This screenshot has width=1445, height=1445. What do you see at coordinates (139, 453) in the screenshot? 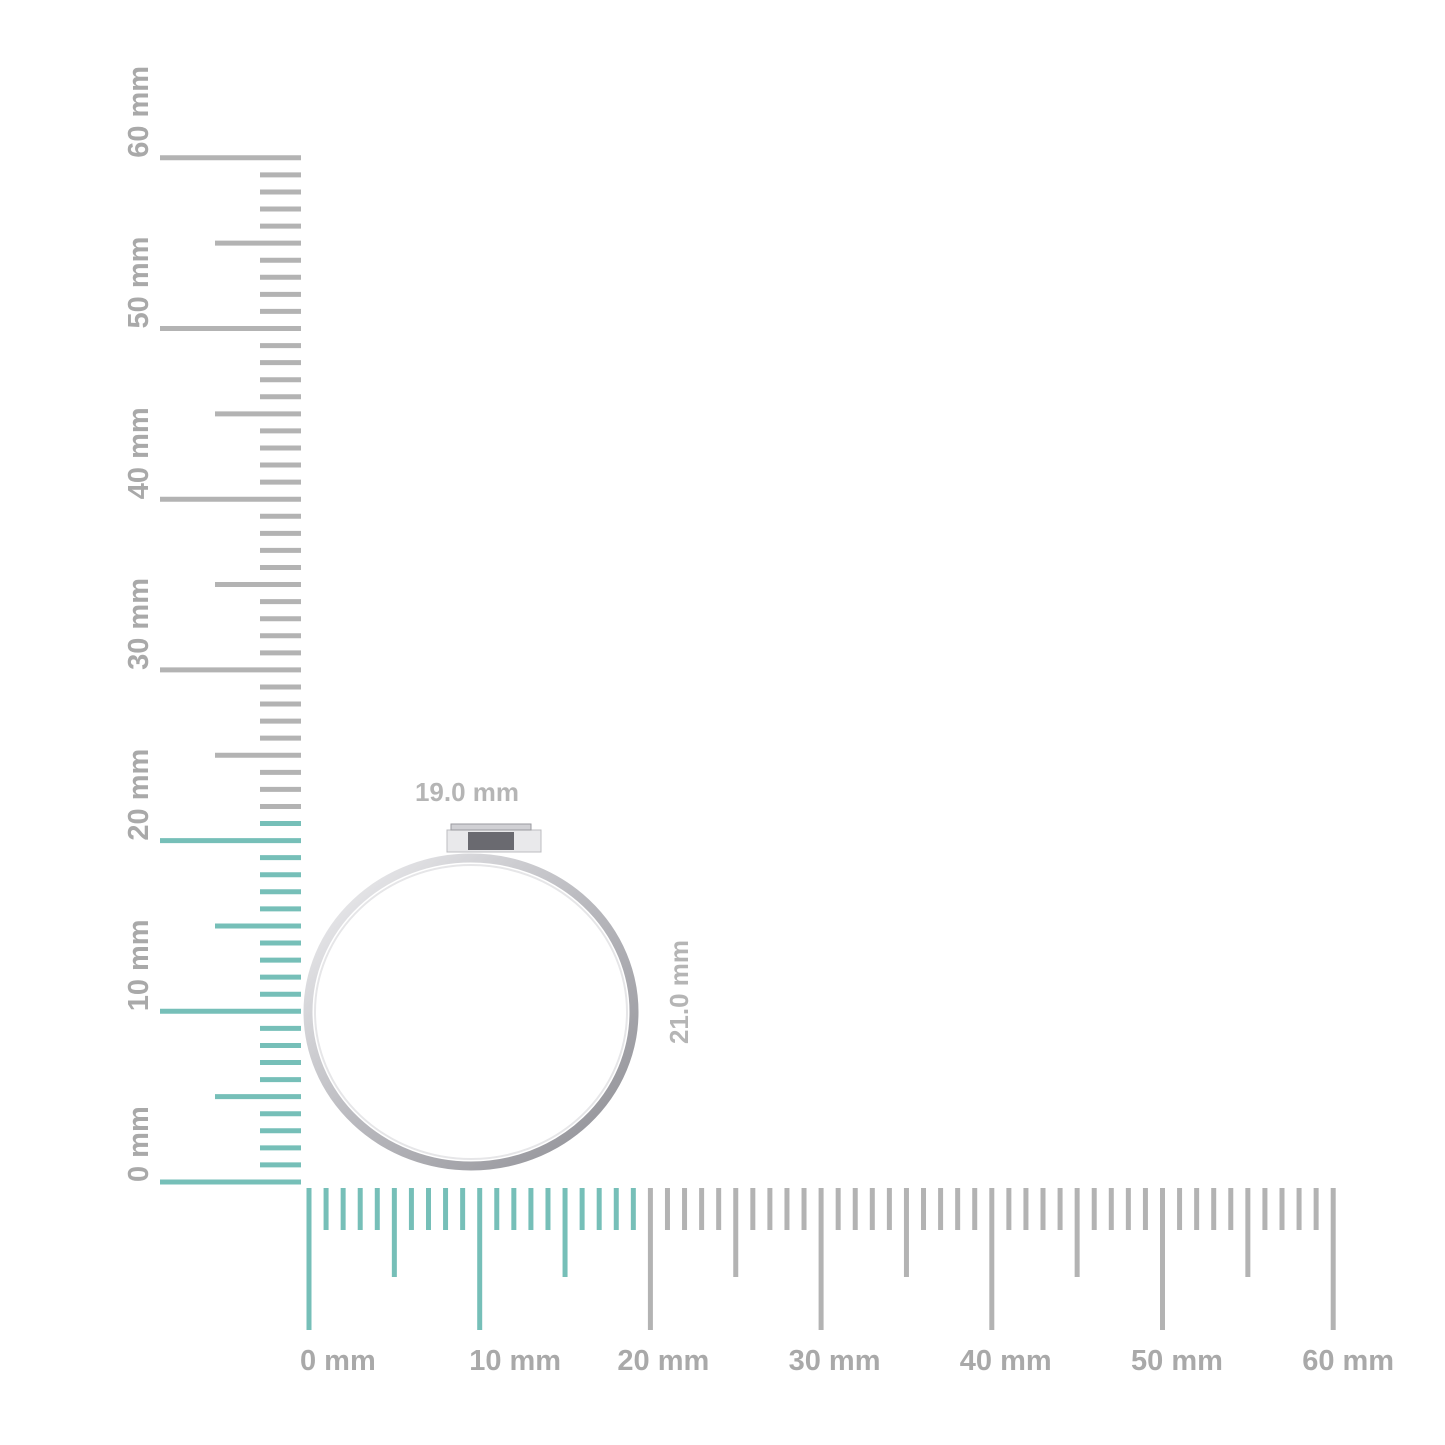
I see `vertical-label: 40 mm` at bounding box center [139, 453].